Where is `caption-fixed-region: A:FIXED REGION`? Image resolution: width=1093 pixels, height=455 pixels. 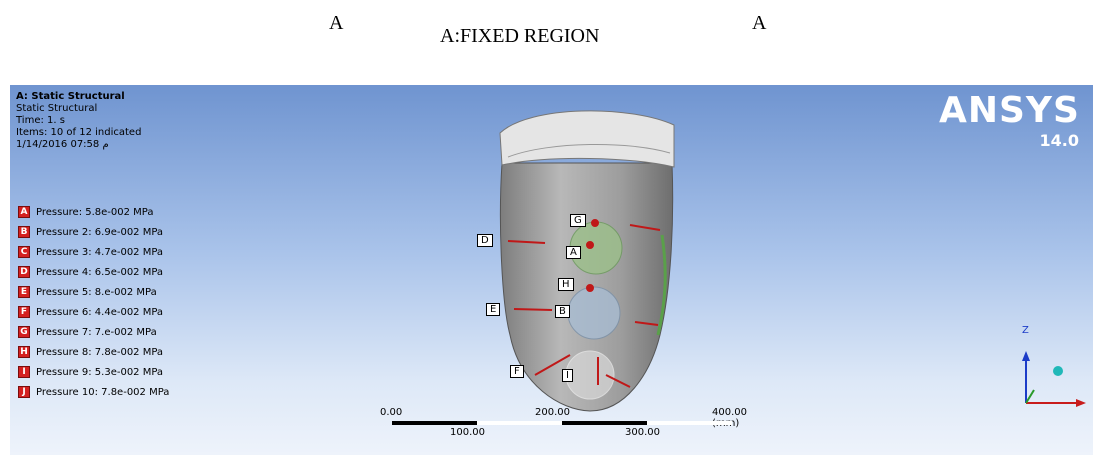
caption-fixed-region: A:FIXED REGION is located at coordinates (520, 36).